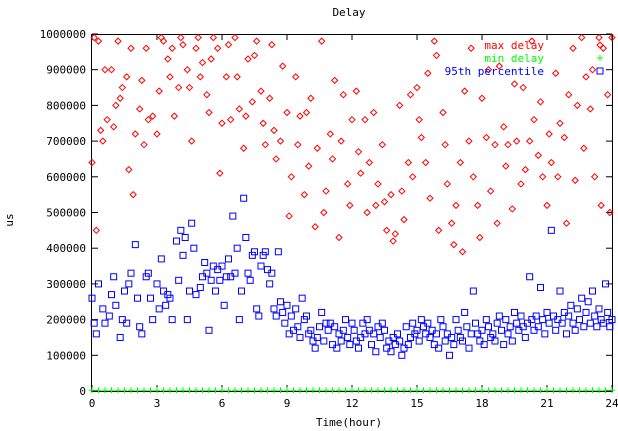  Describe the element at coordinates (66, 141) in the screenshot. I see `y-tick-label: 700000` at that location.